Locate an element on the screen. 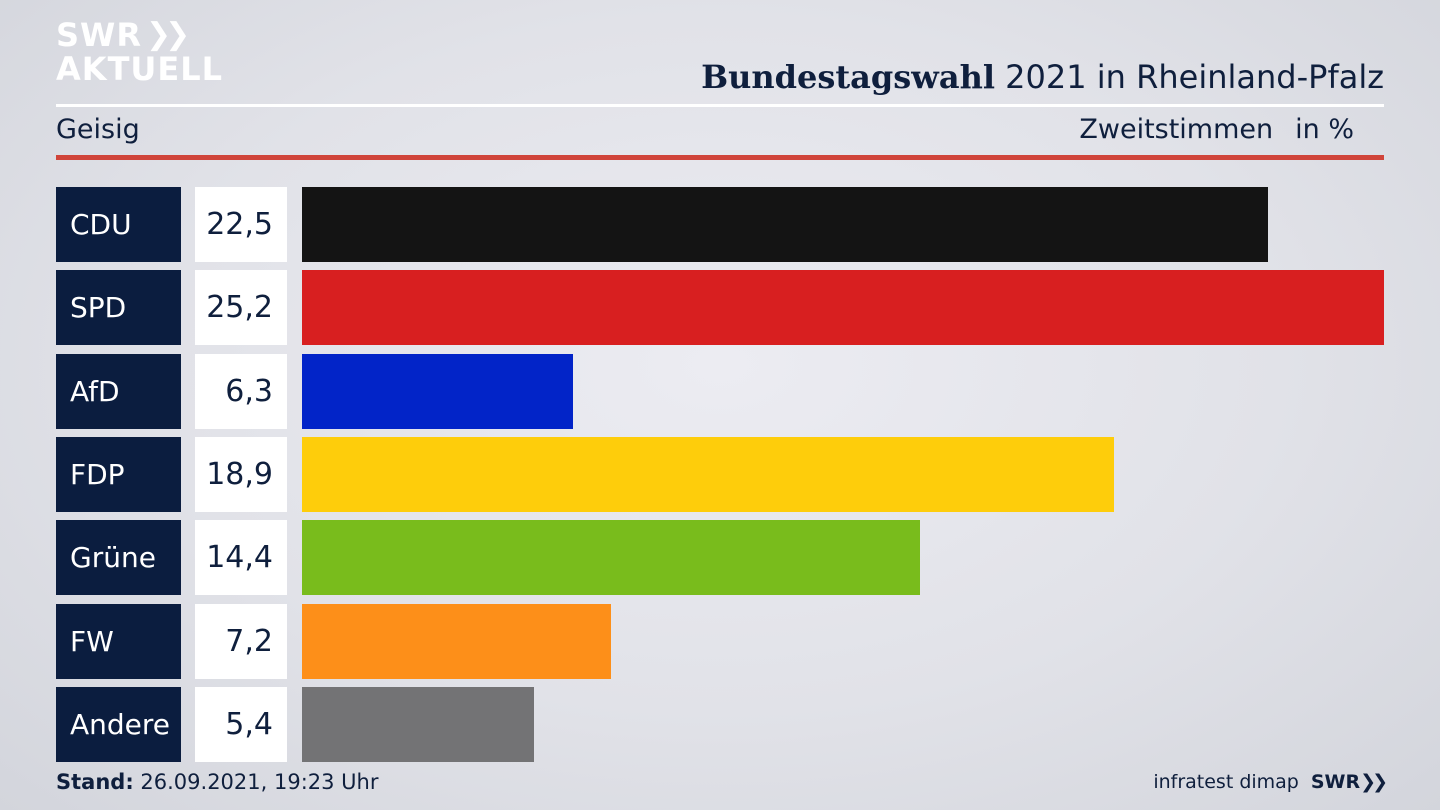  title-rest: 2021 in Rheinland-Pfalz is located at coordinates (1189, 77).